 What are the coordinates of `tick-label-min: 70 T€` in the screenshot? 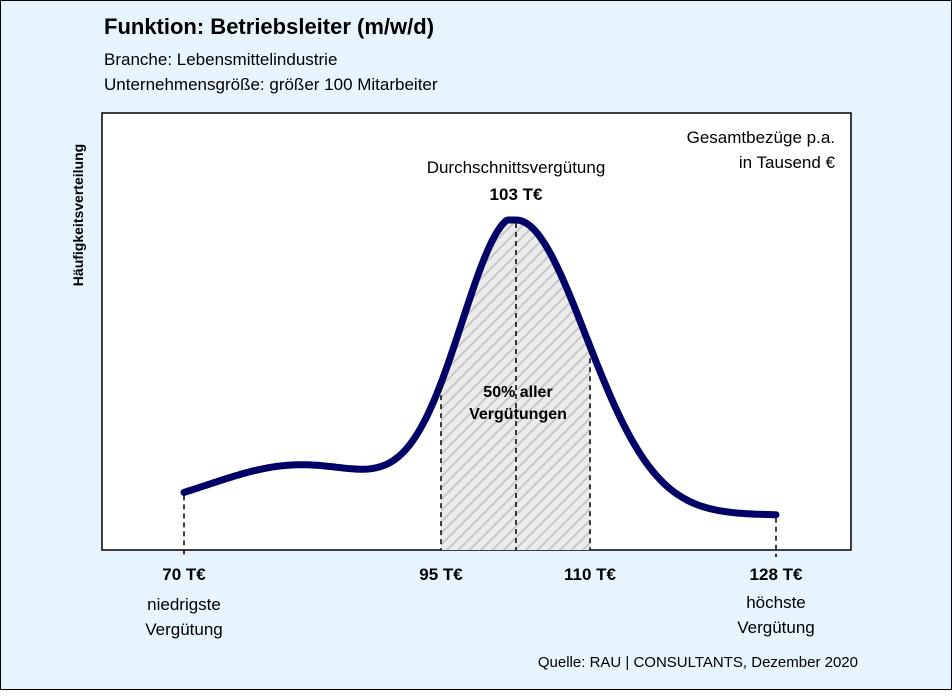 It's located at (184, 574).